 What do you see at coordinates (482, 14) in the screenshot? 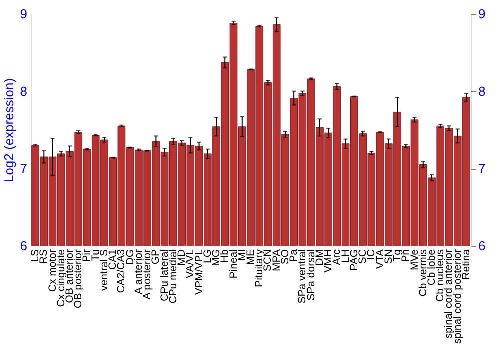
I see `y2-tick-label: 9` at bounding box center [482, 14].